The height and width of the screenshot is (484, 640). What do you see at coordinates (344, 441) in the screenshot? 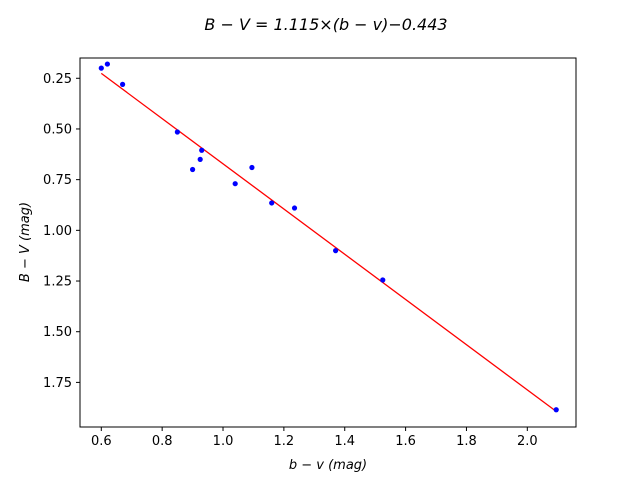
I see `x-tick-label: 1.4` at bounding box center [344, 441].